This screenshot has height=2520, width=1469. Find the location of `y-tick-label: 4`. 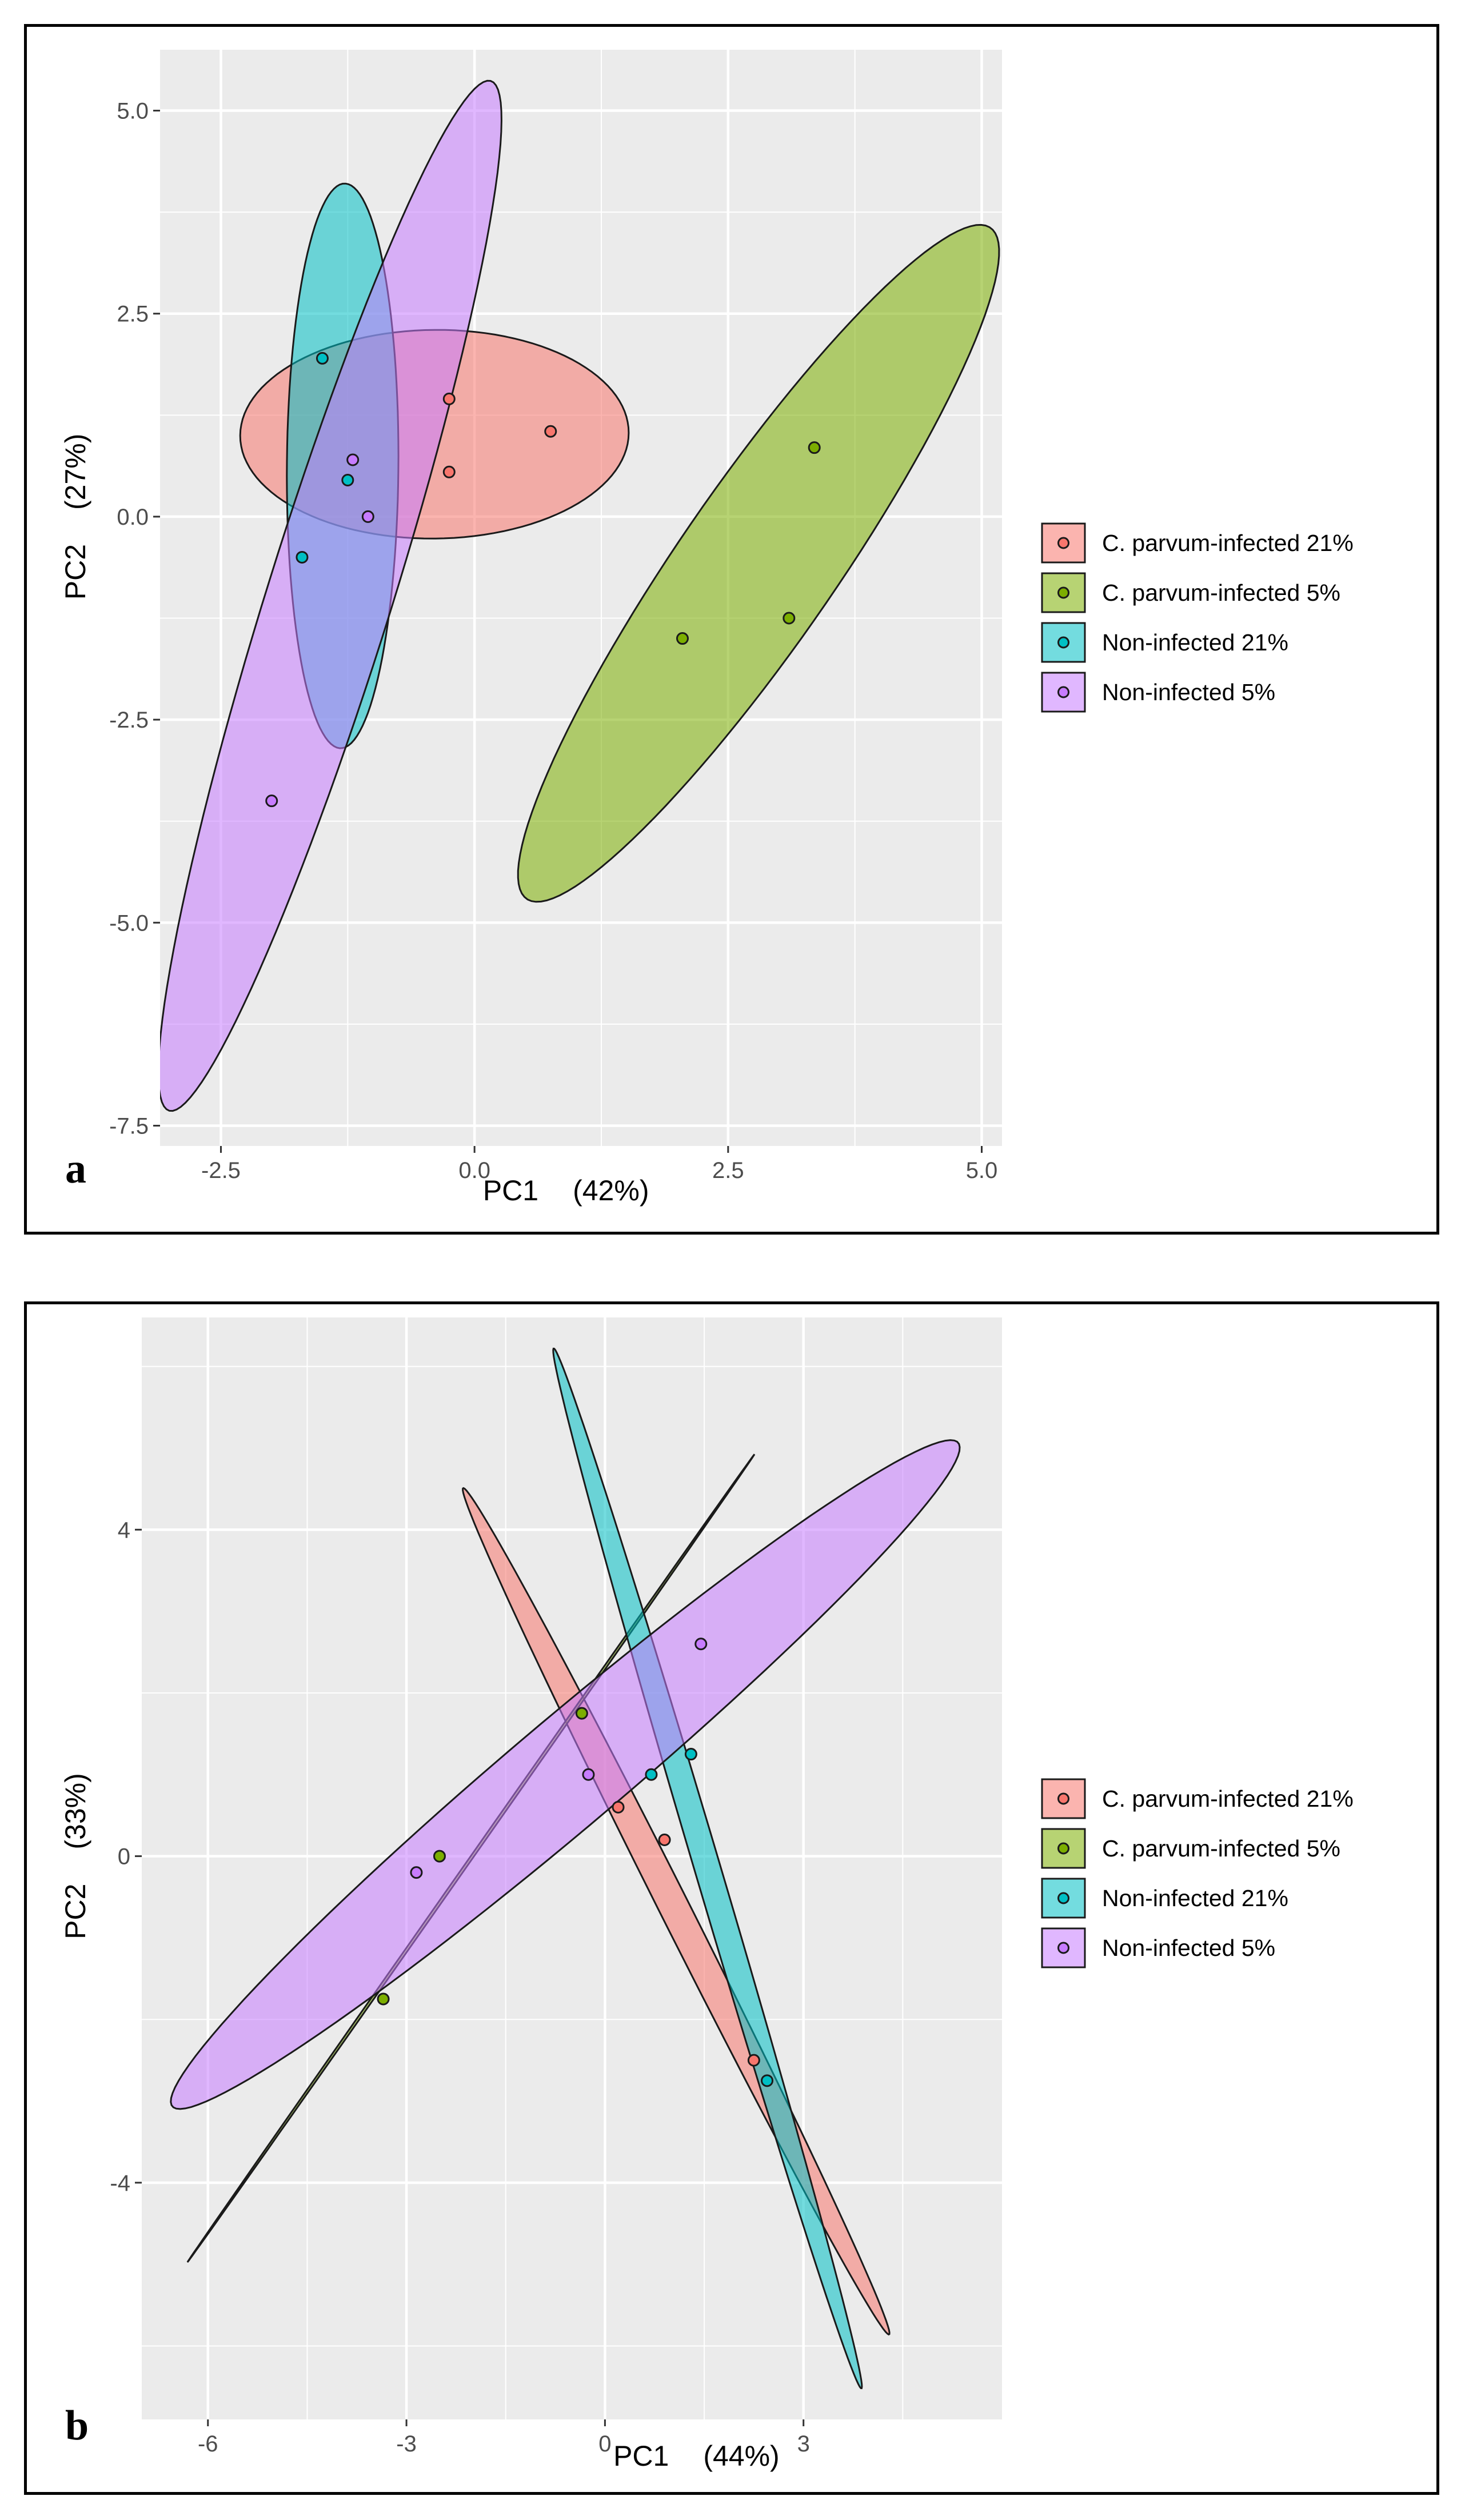

y-tick-label: 4 is located at coordinates (124, 1530).